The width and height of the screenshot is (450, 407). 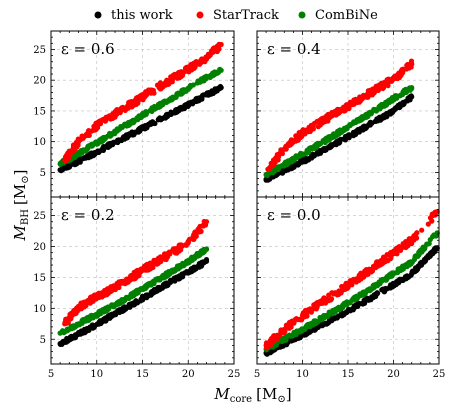 What do you see at coordinates (43, 340) in the screenshot?
I see `y-tick-label: 5` at bounding box center [43, 340].